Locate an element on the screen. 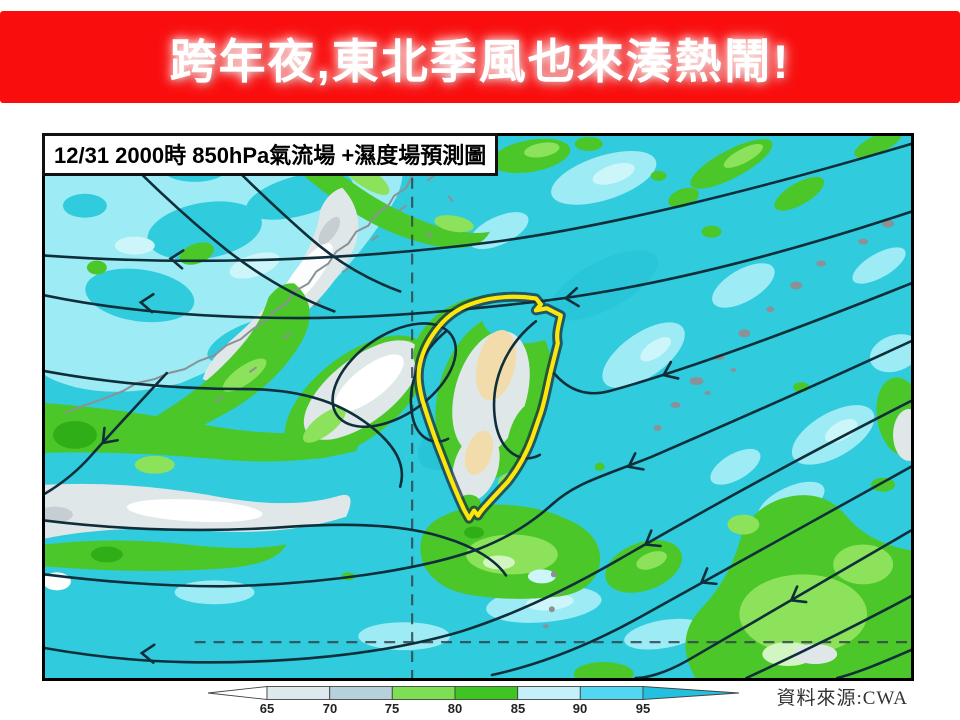 This screenshot has width=960, height=720. colorbar-tick-65: 65 is located at coordinates (267, 708).